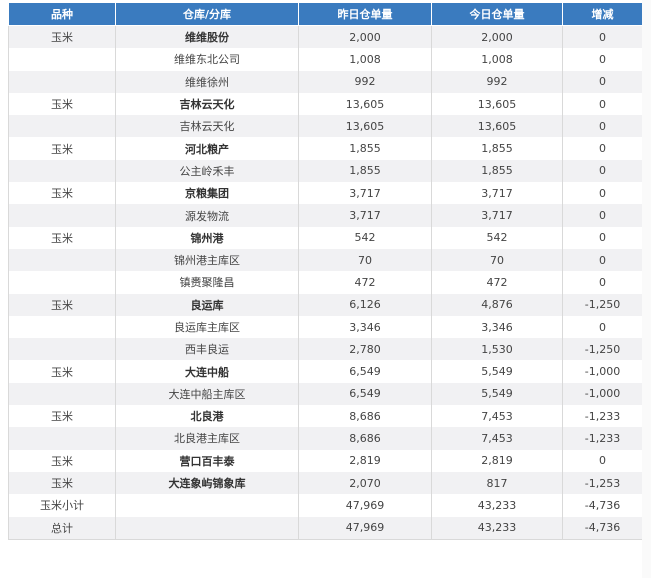  Describe the element at coordinates (62, 505) in the screenshot. I see `cell-variety: 玉米小计` at that location.